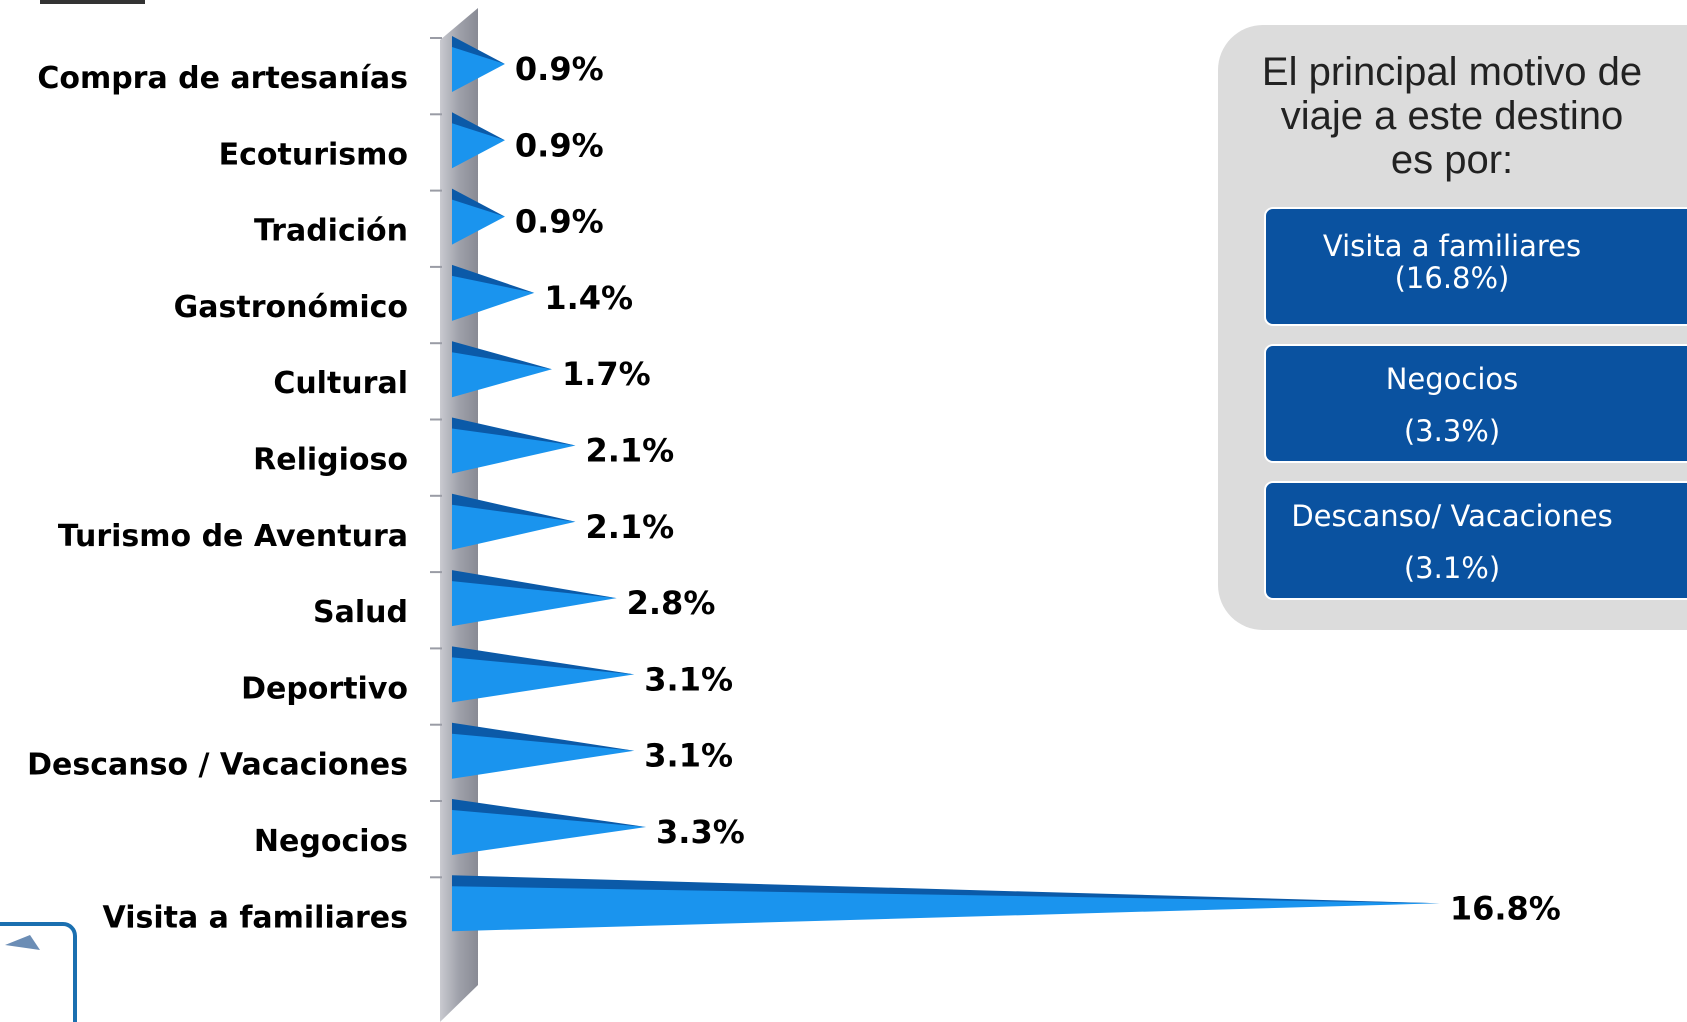 This screenshot has width=1687, height=1022. What do you see at coordinates (38, 972) in the screenshot?
I see `logo` at bounding box center [38, 972].